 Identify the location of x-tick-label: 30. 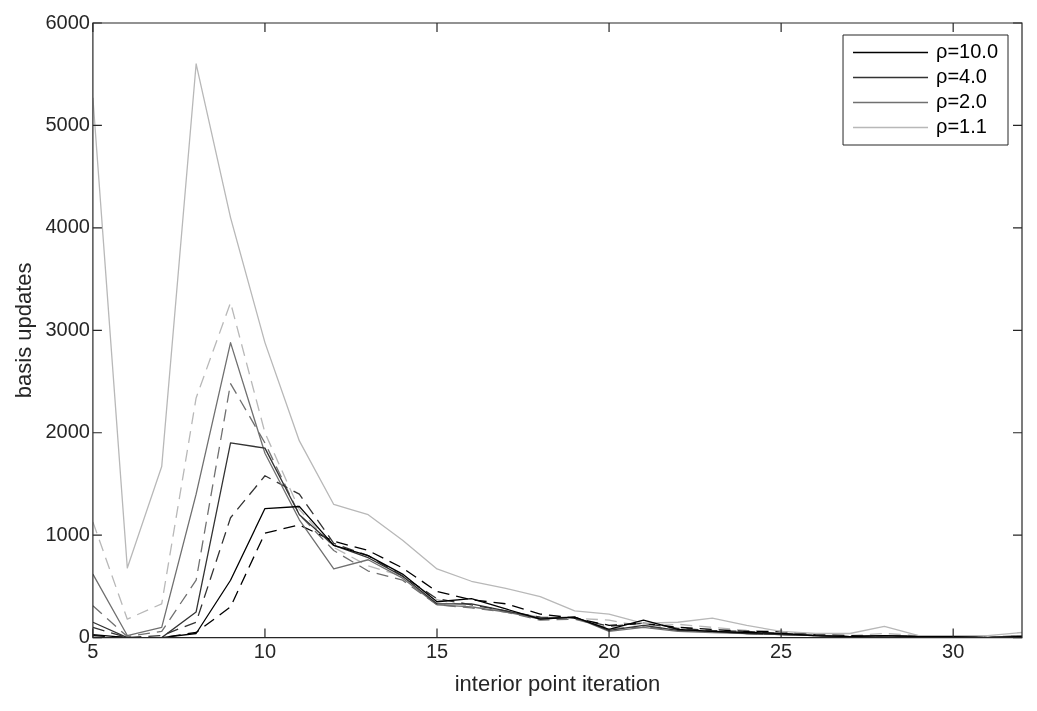
(953, 651).